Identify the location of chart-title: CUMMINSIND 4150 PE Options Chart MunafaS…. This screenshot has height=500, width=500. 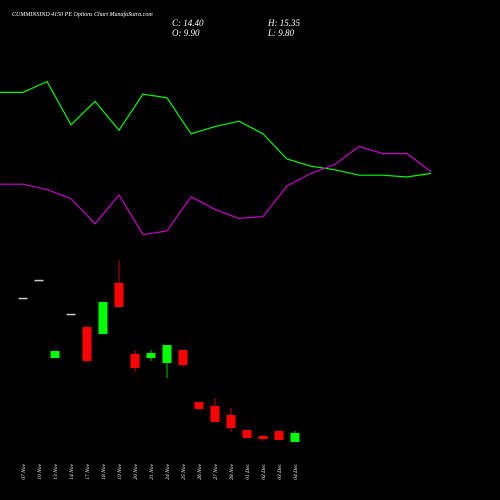
(82, 14).